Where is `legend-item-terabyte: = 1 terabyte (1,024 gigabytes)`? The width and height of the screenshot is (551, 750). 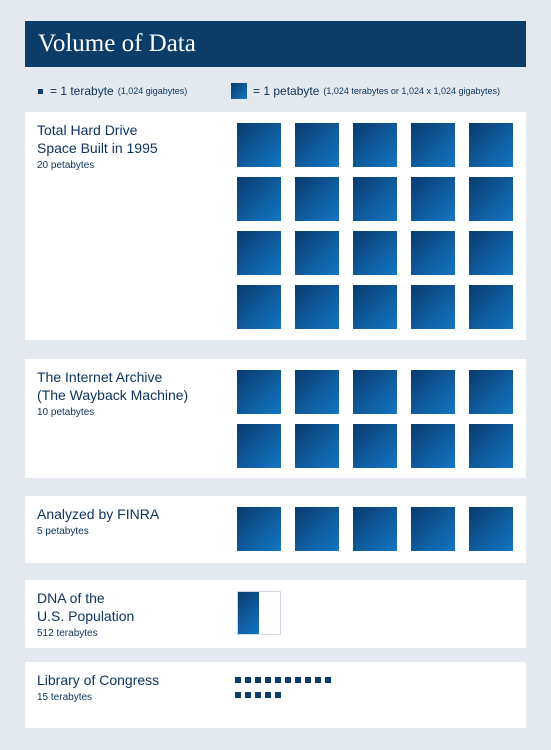 legend-item-terabyte: = 1 terabyte (1,024 gigabytes) is located at coordinates (112, 91).